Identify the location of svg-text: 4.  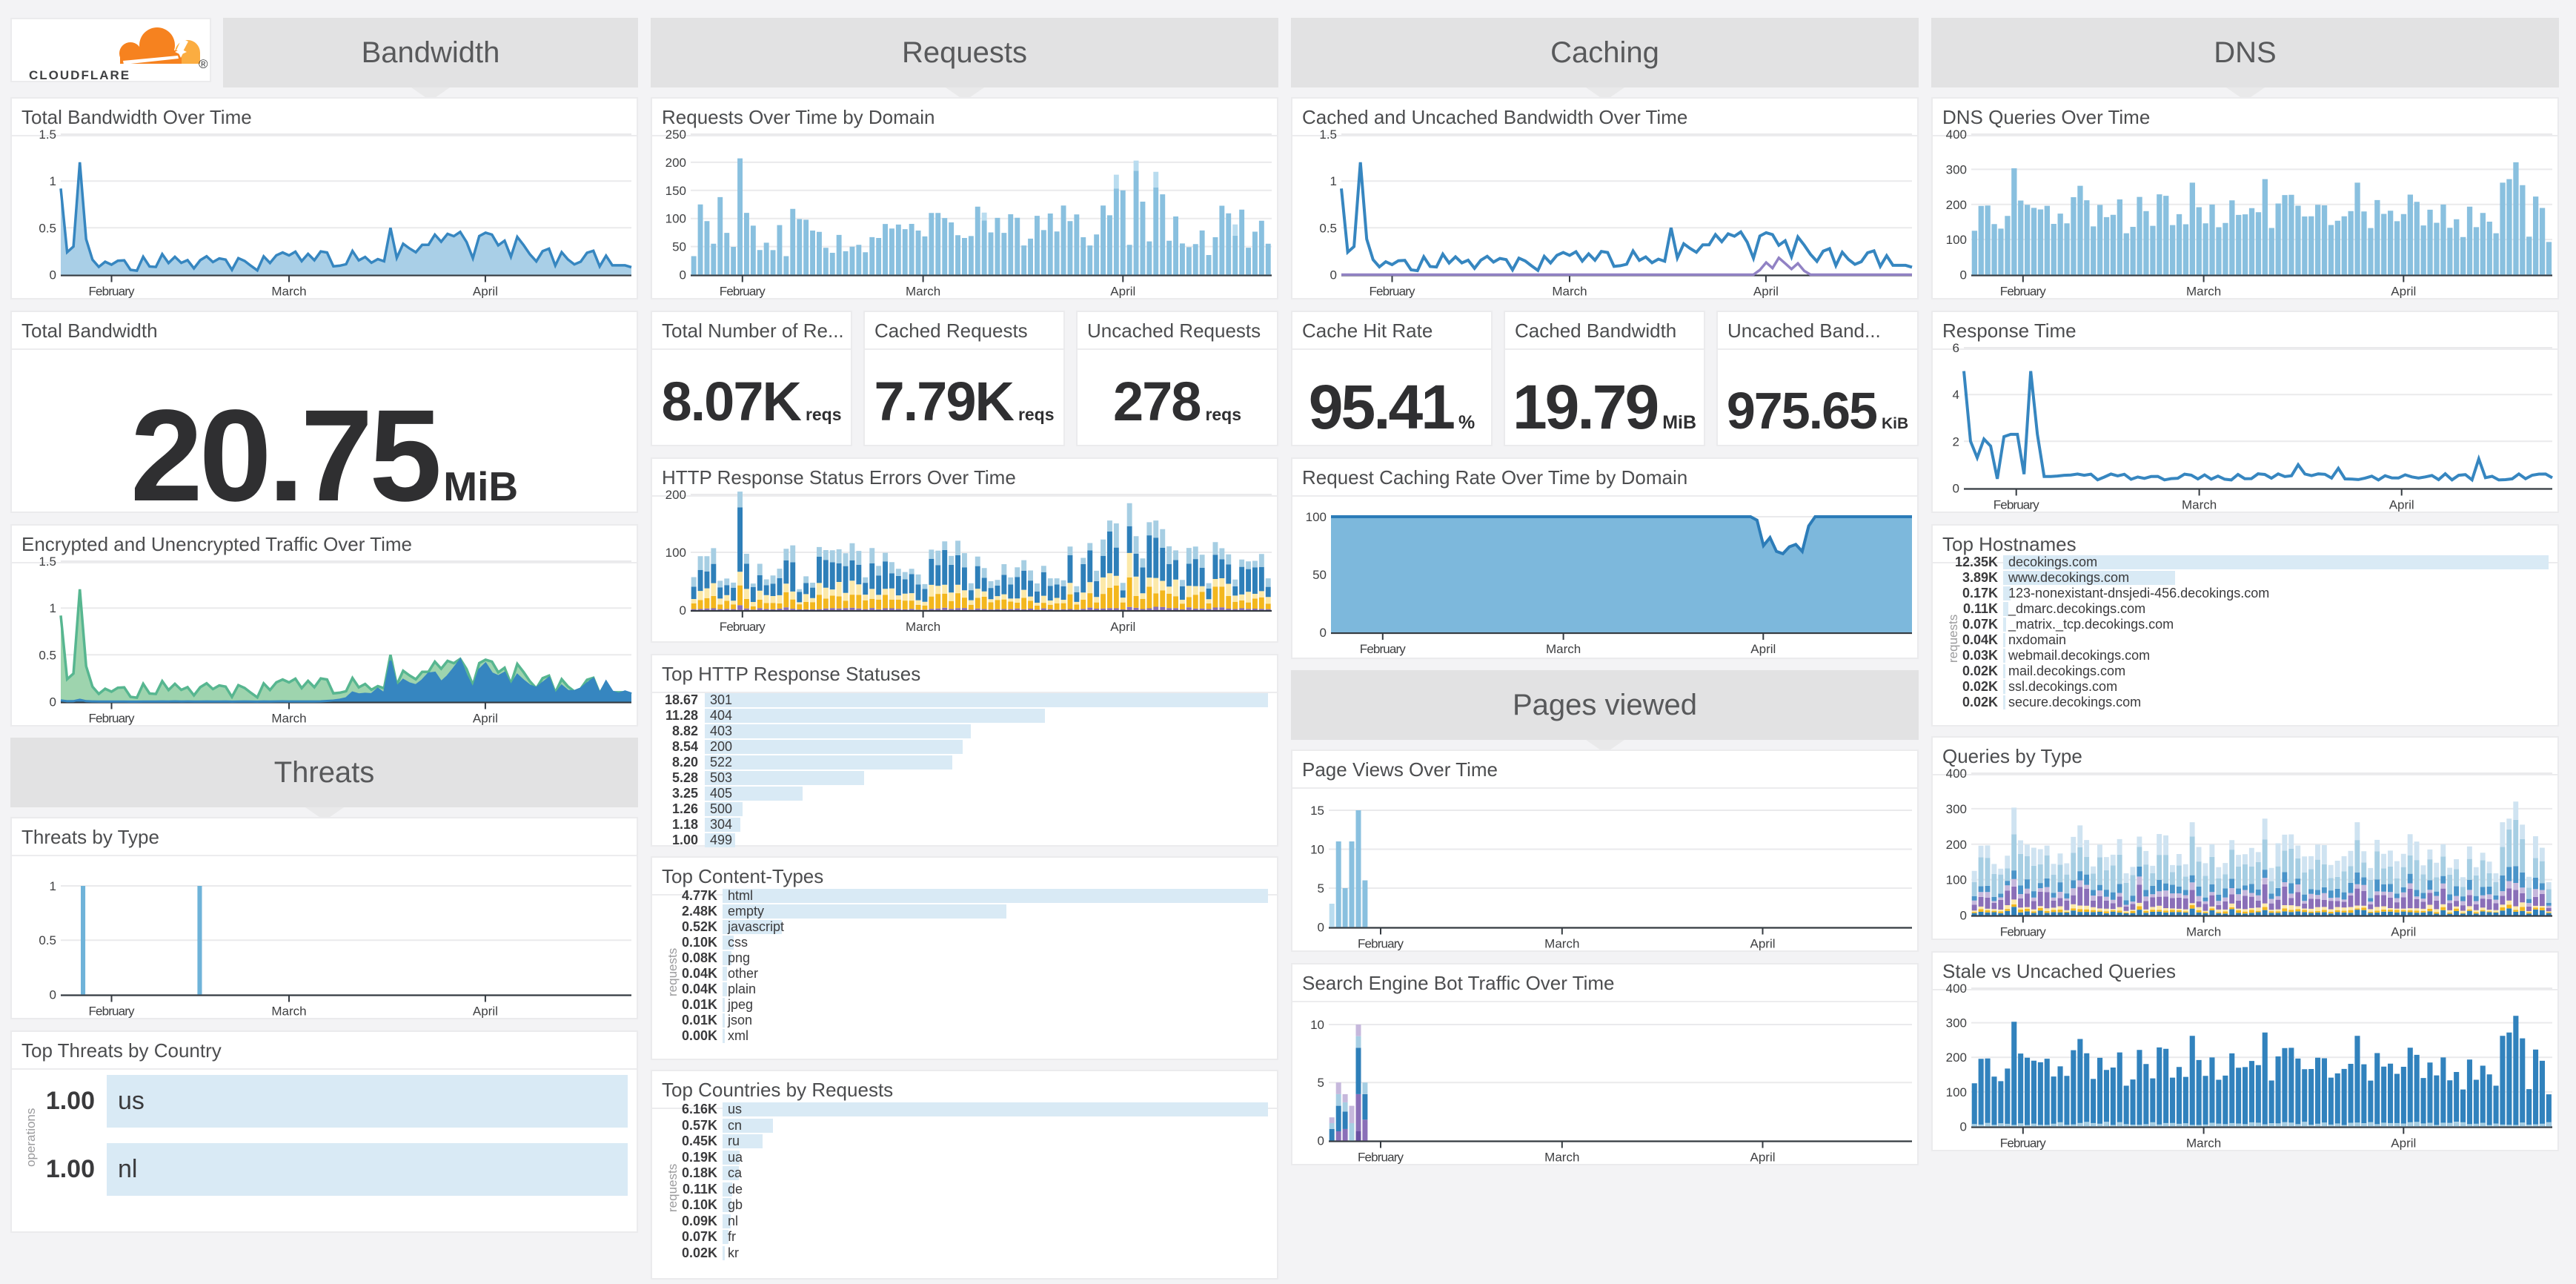
(1956, 395).